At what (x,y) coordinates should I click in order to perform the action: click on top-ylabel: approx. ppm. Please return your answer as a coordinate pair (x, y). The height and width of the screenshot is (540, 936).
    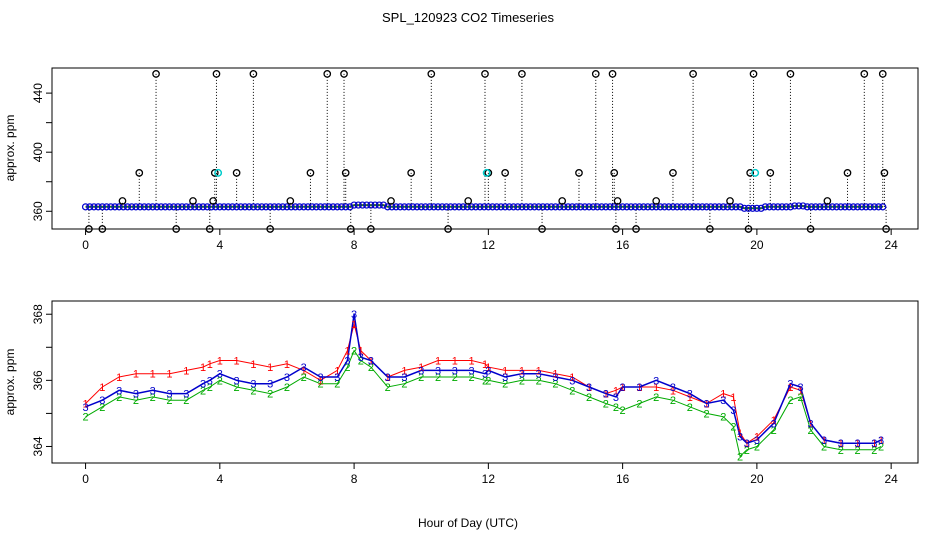
    Looking at the image, I should click on (10, 148).